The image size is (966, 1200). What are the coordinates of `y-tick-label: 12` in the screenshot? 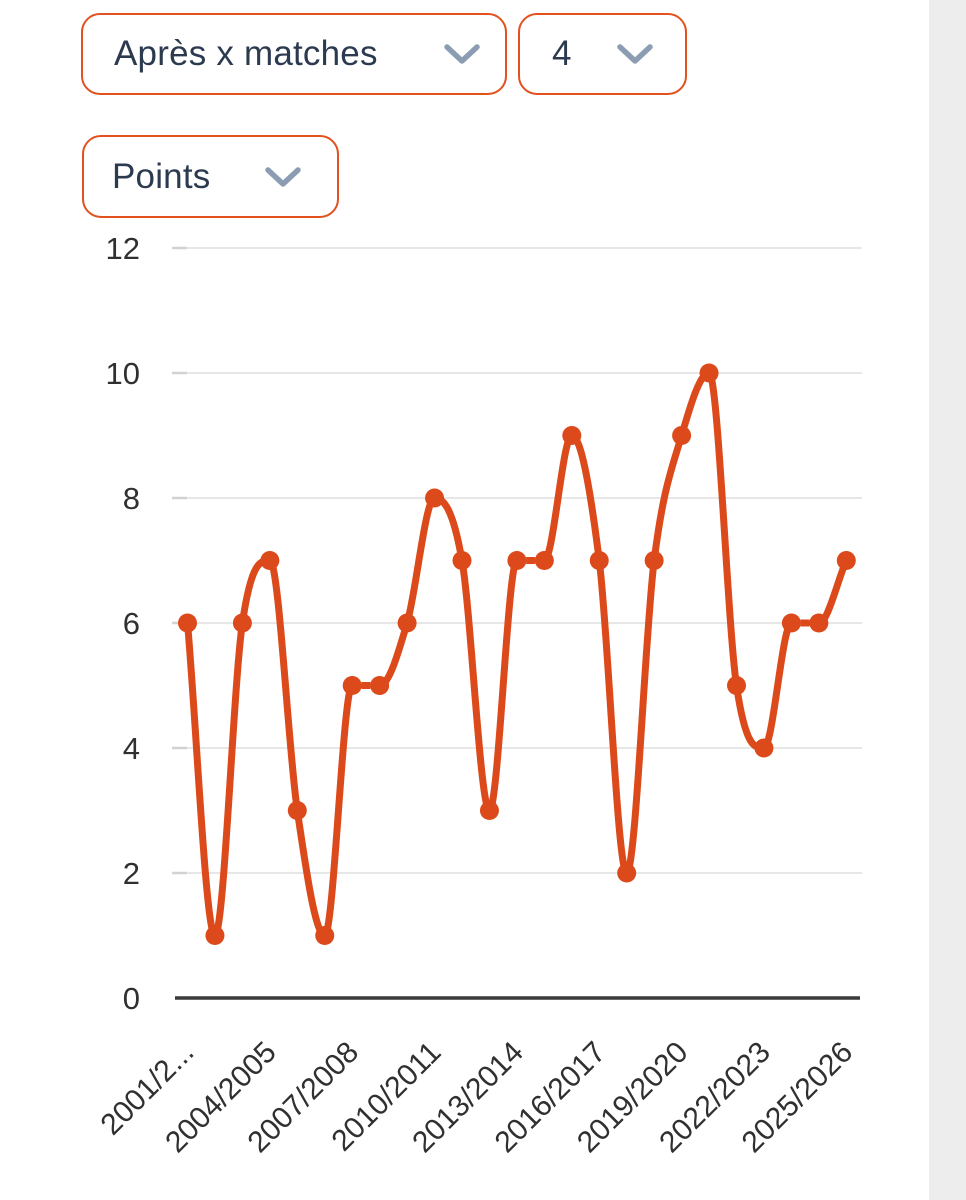 It's located at (123, 248).